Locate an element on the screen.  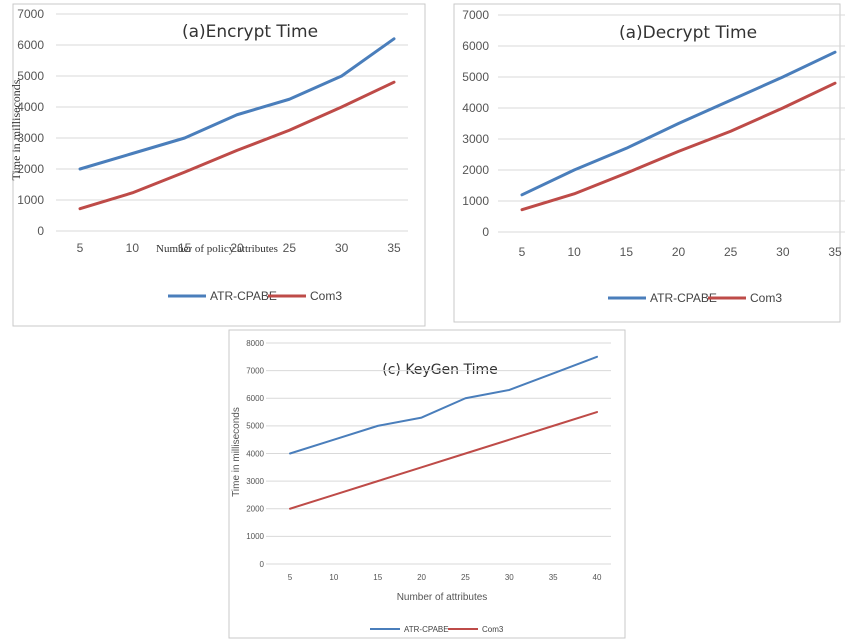
y-tick-label: 8000 is located at coordinates (255, 343).